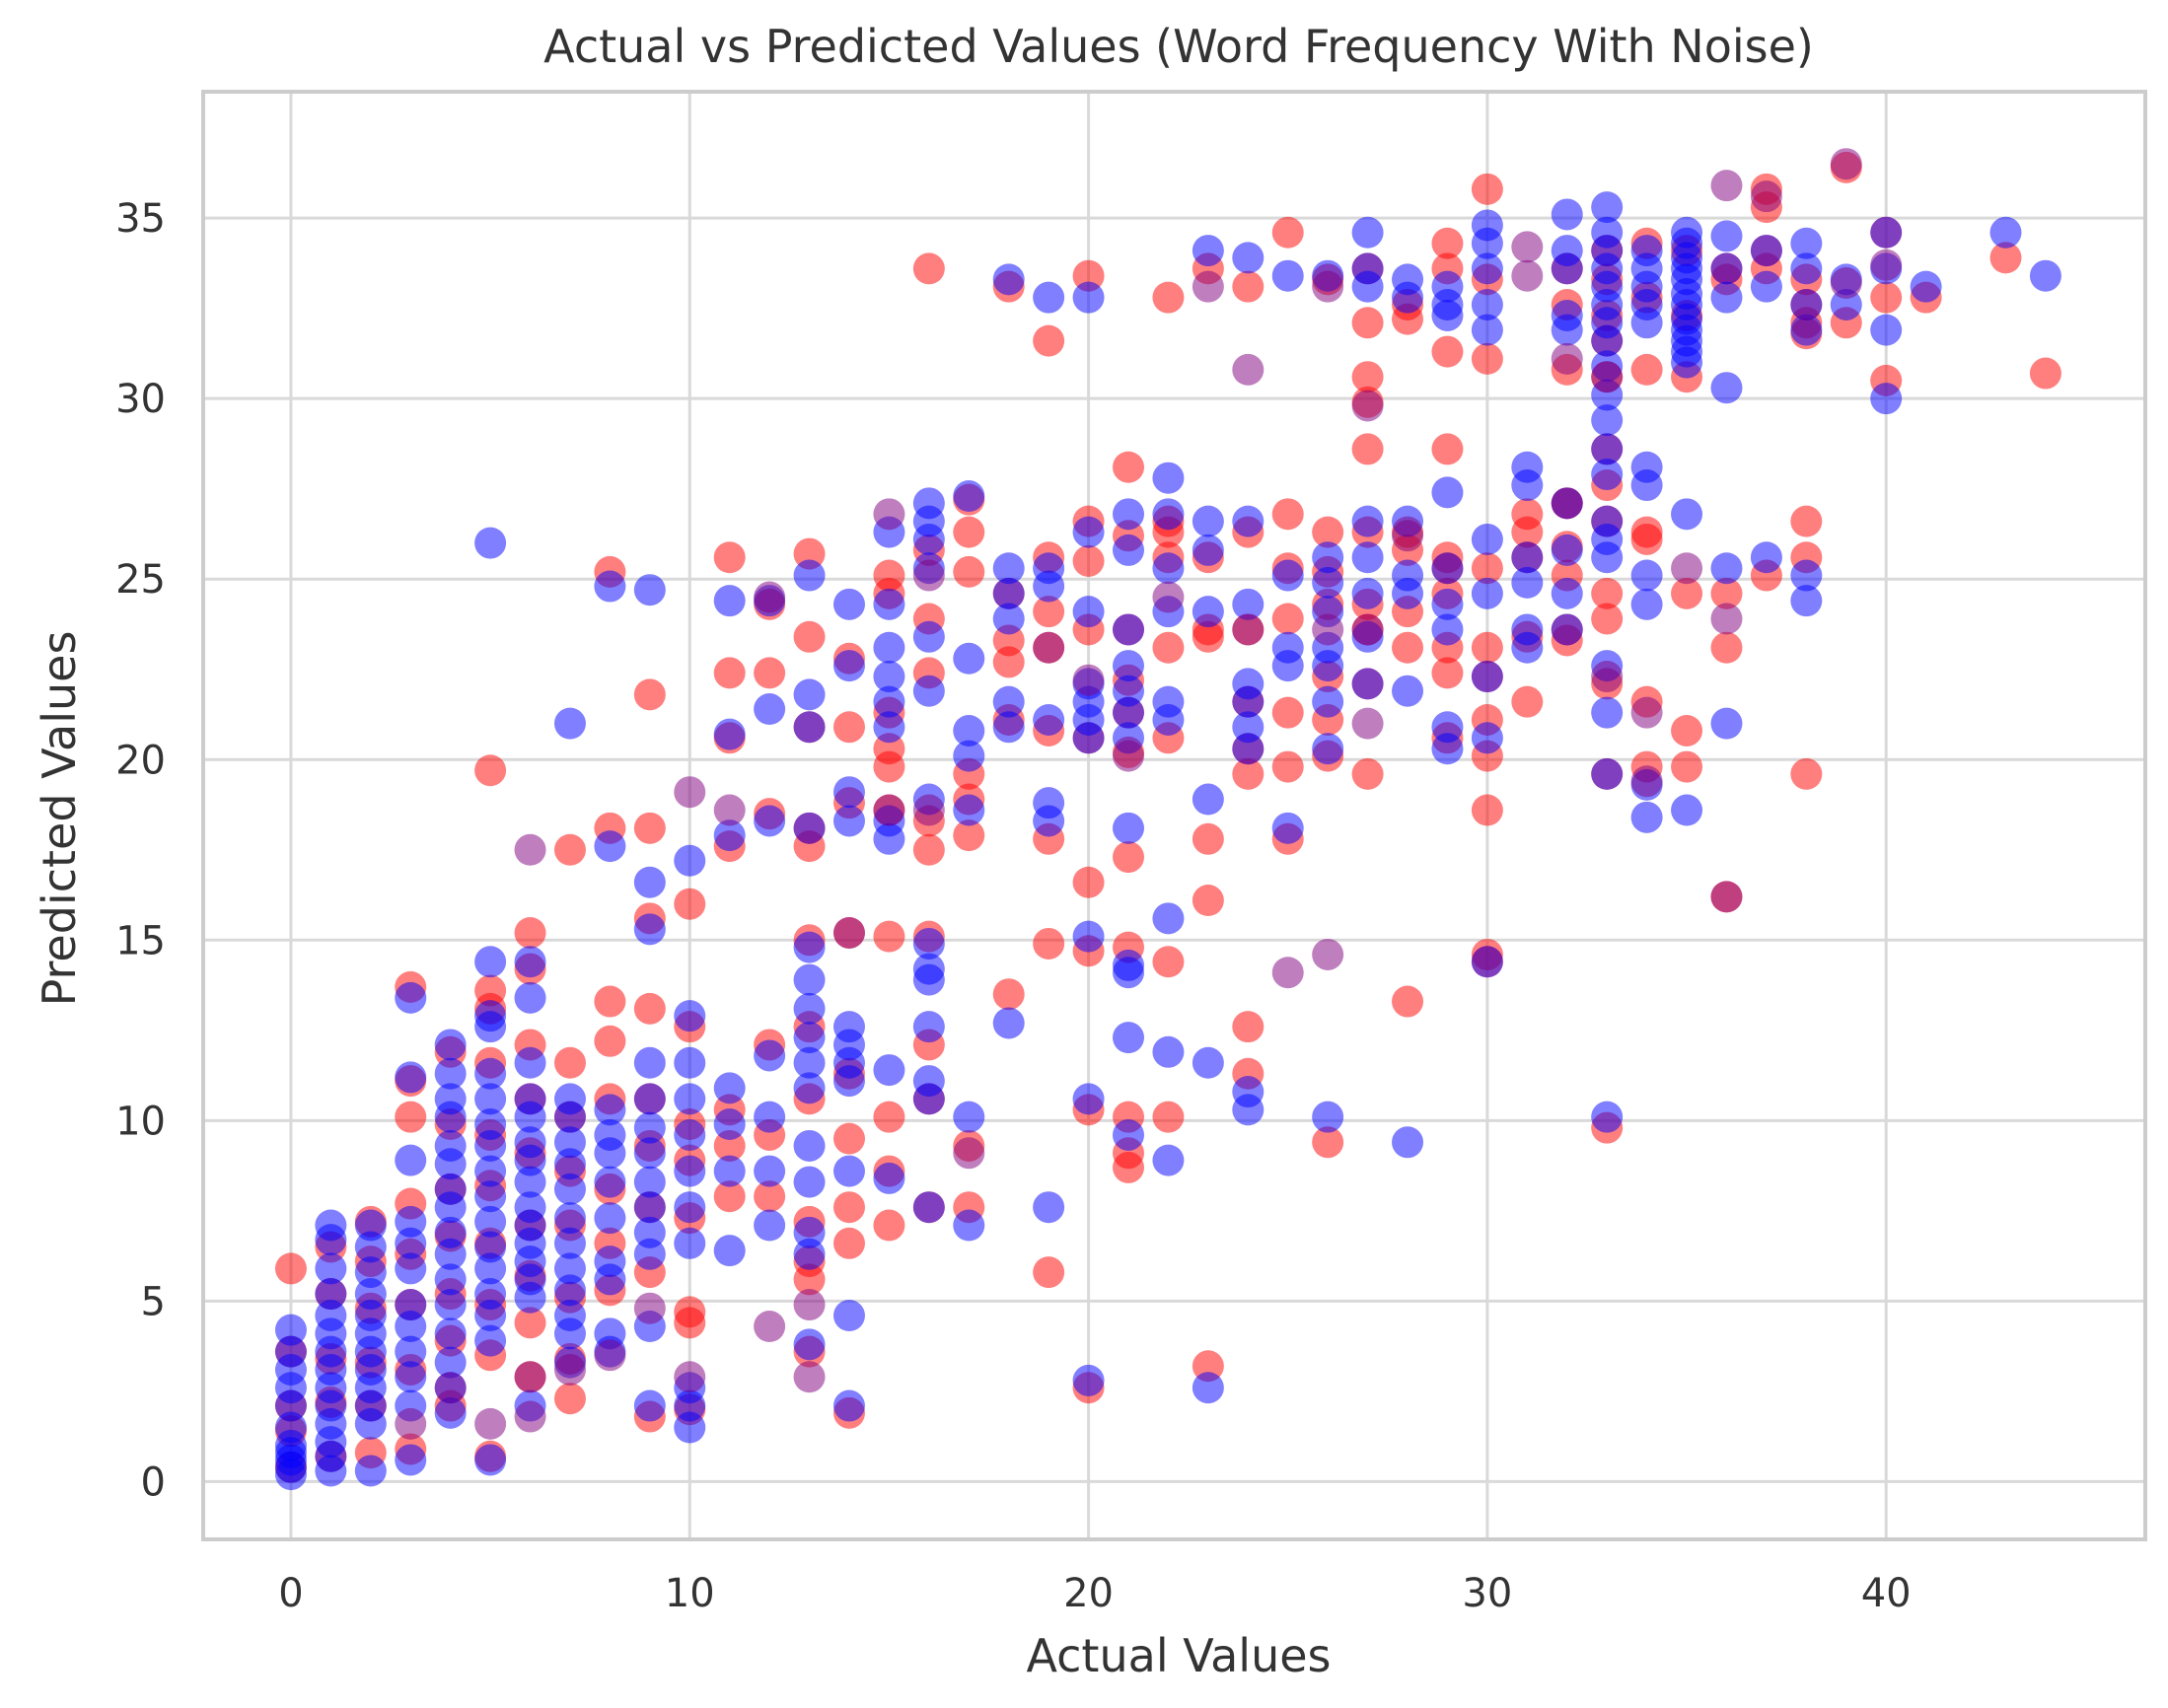 Image resolution: width=2168 pixels, height=1708 pixels. Describe the element at coordinates (140, 940) in the screenshot. I see `y-tick-label: 15` at that location.